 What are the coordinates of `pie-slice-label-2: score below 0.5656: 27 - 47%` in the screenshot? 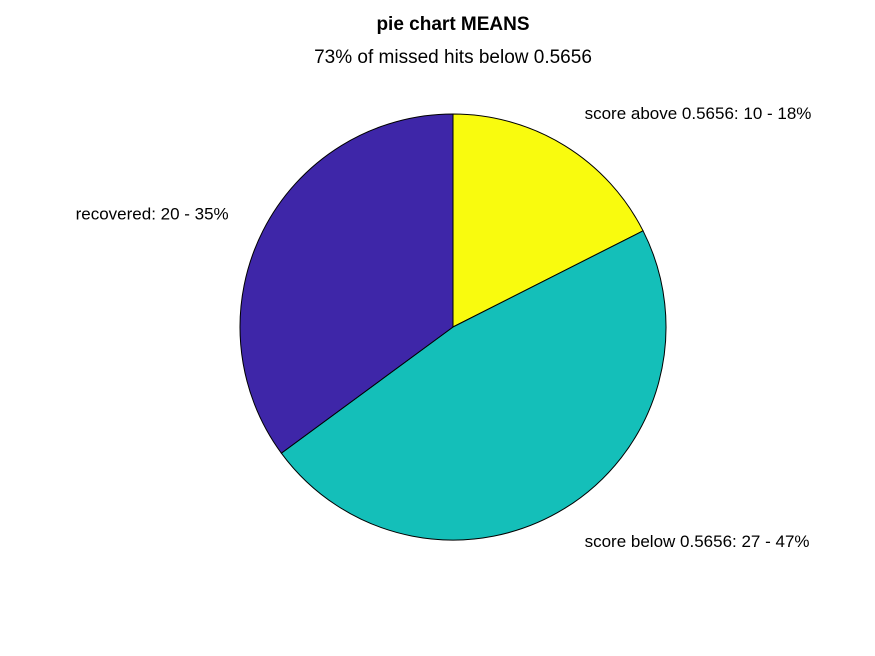 It's located at (697, 541).